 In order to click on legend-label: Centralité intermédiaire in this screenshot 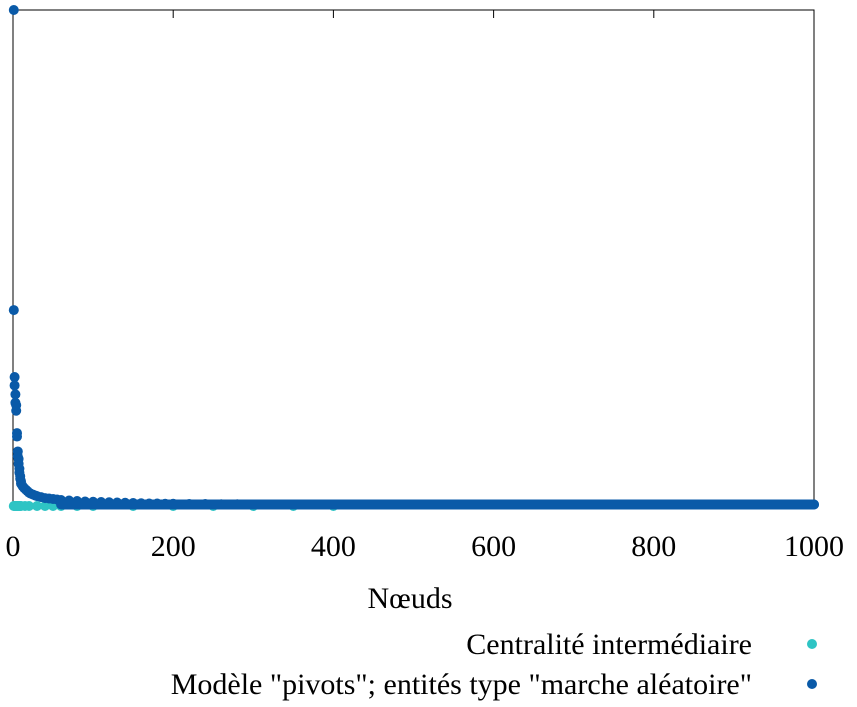, I will do `click(609, 644)`.